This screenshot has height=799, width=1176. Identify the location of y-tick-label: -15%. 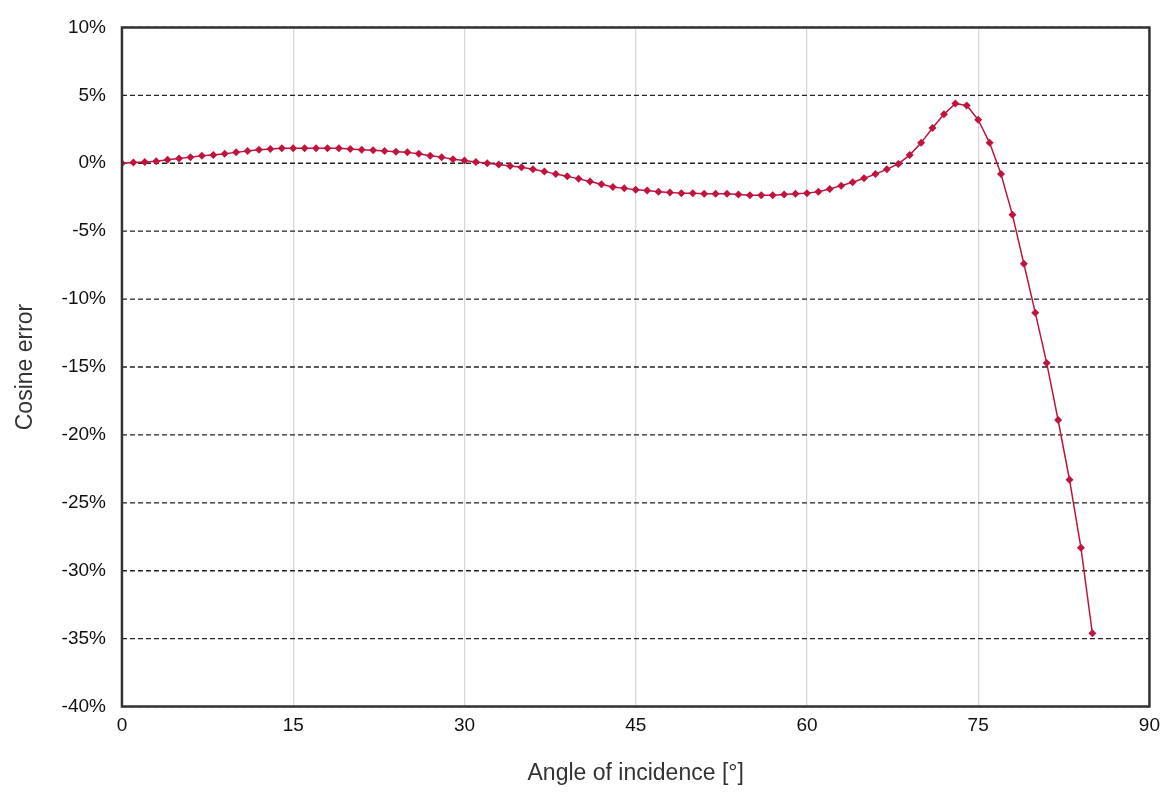
(84, 366).